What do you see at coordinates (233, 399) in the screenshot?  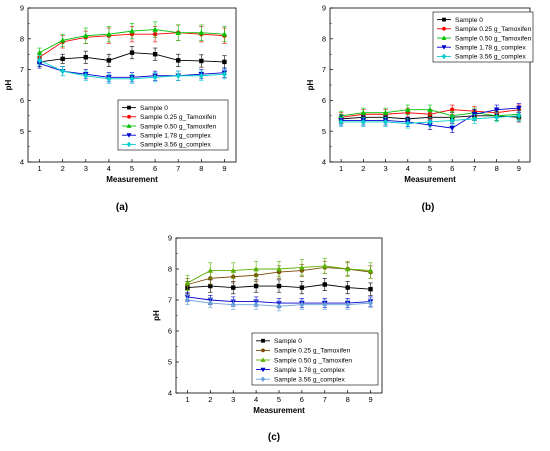 I see `x-tick-label: 3` at bounding box center [233, 399].